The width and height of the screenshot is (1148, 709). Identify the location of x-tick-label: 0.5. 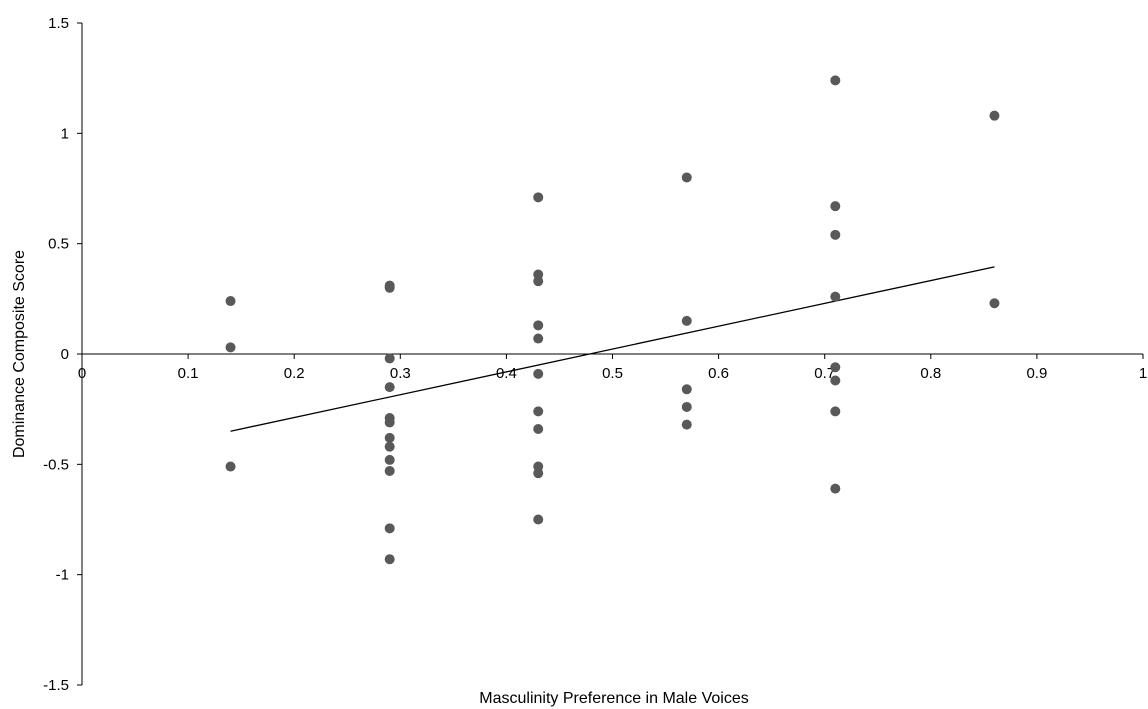
(612, 373).